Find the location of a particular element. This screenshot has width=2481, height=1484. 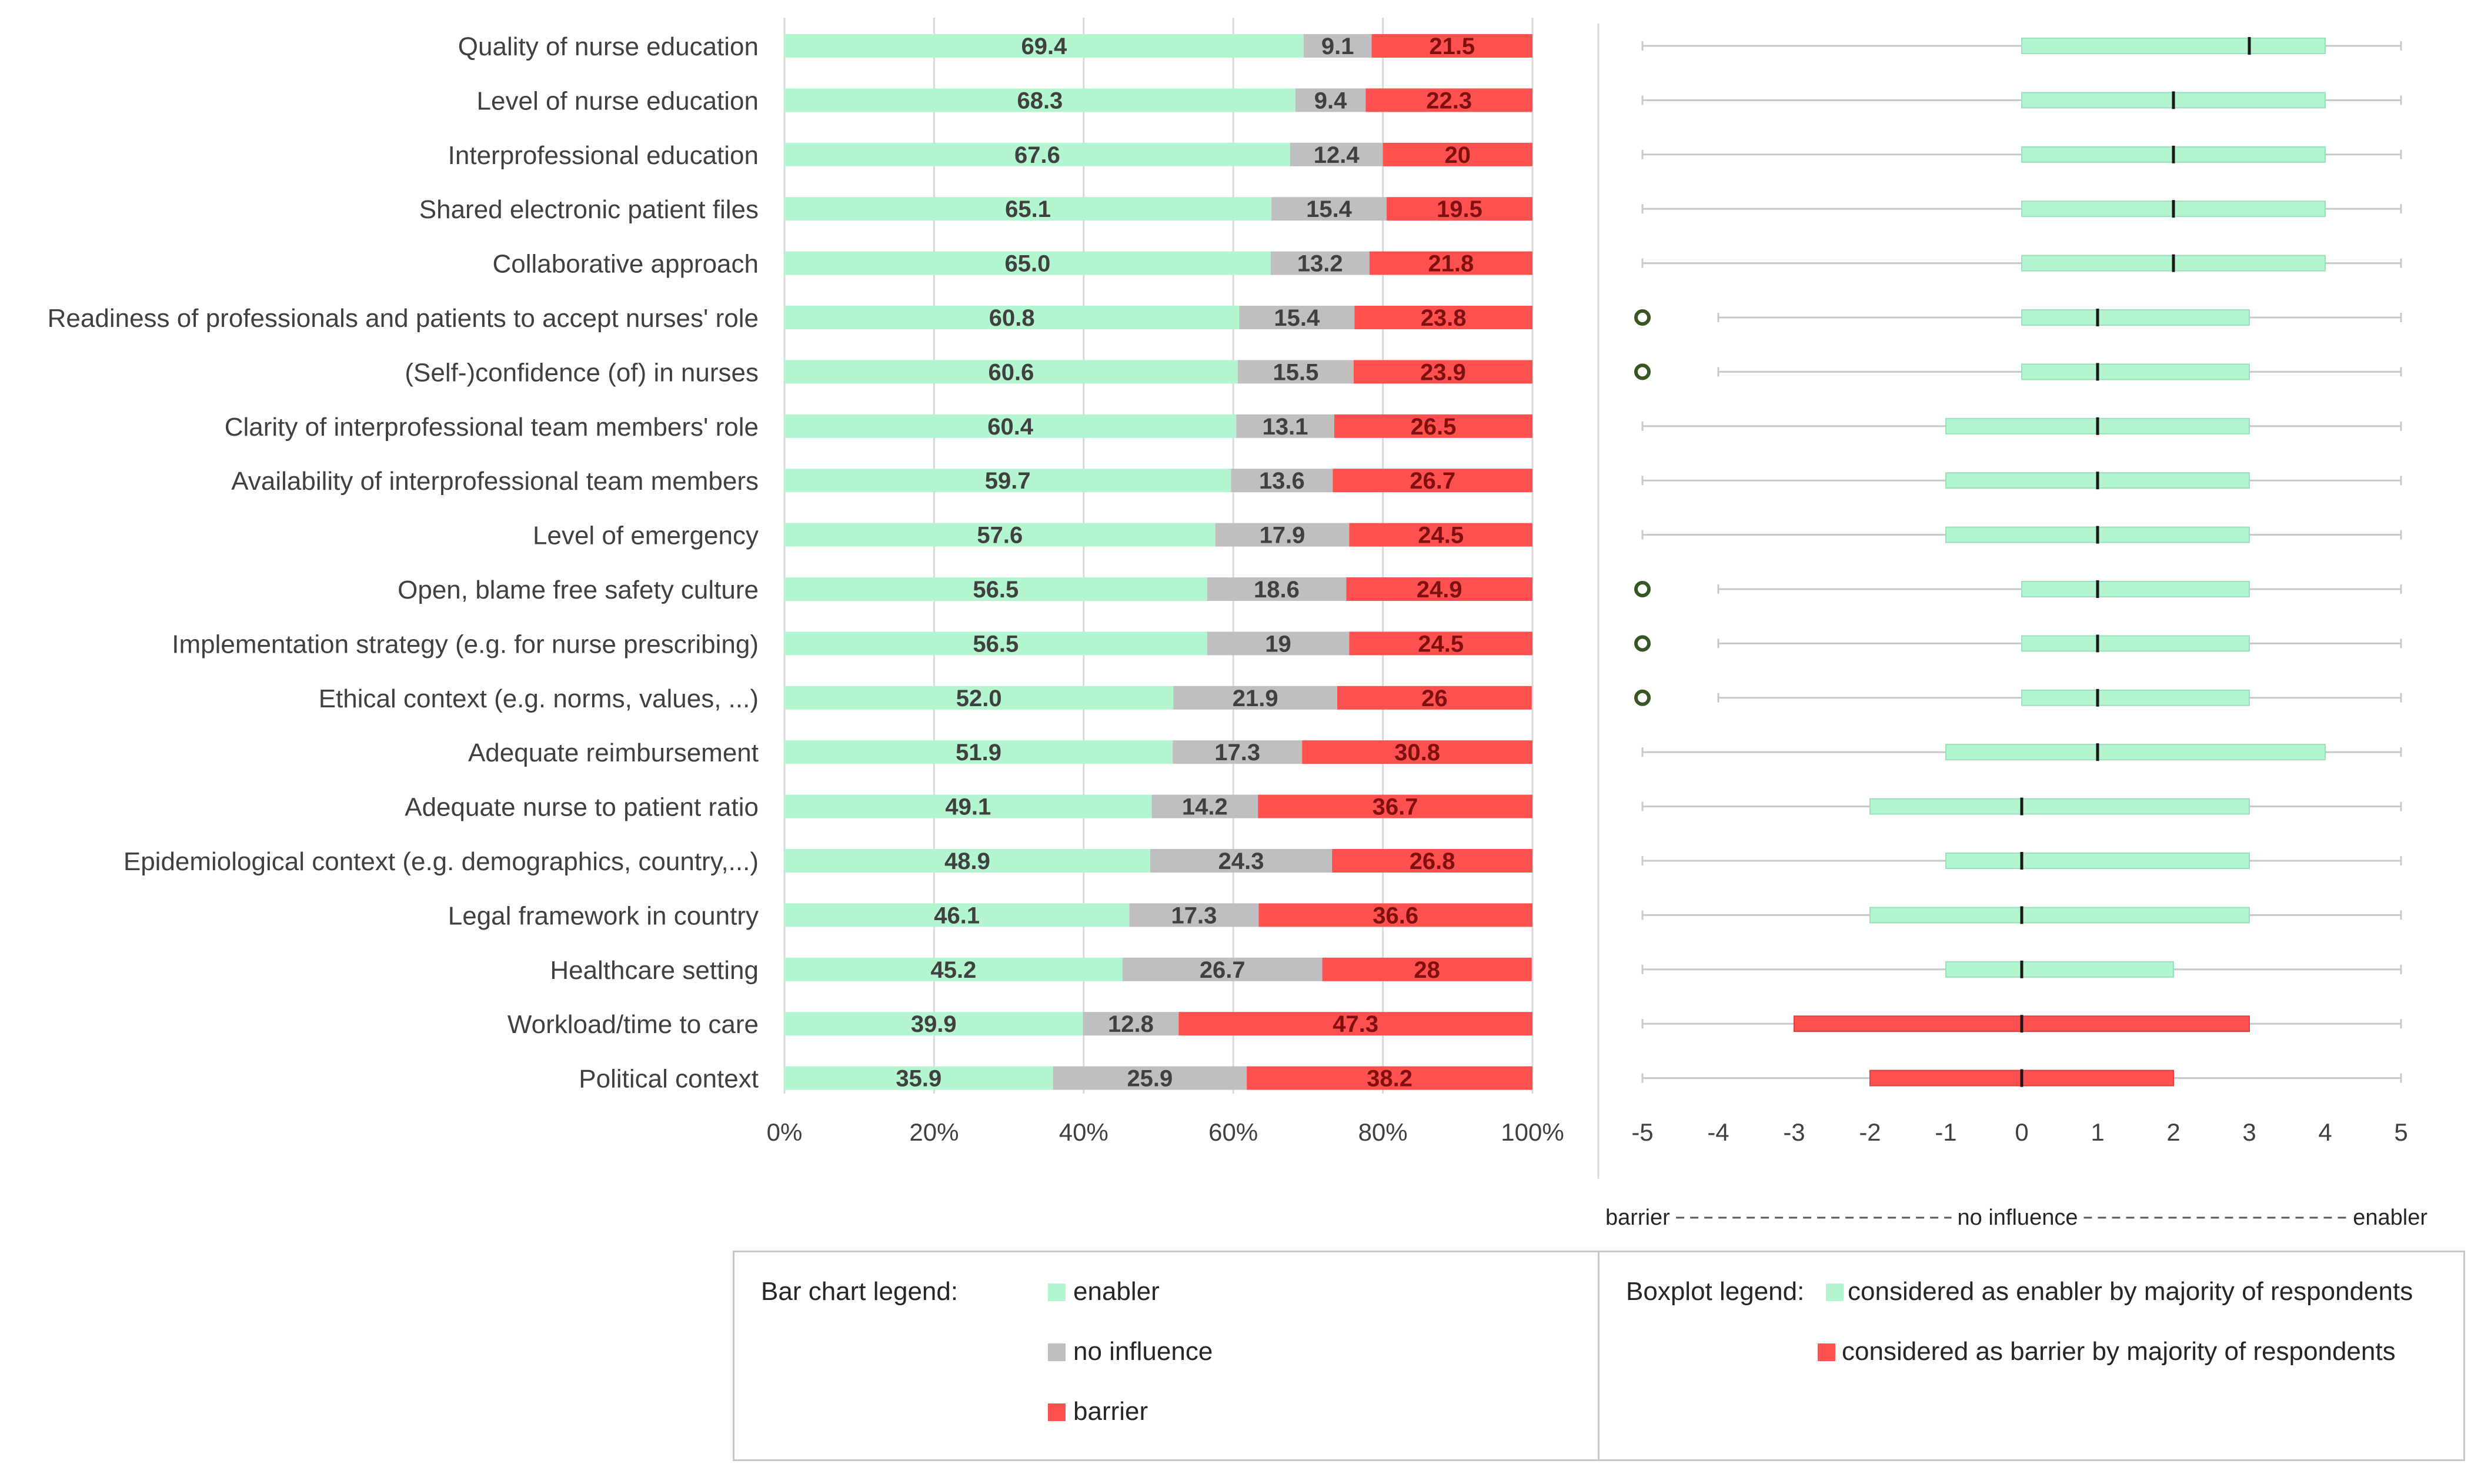

bar-data-label: 69.4 is located at coordinates (1044, 46).